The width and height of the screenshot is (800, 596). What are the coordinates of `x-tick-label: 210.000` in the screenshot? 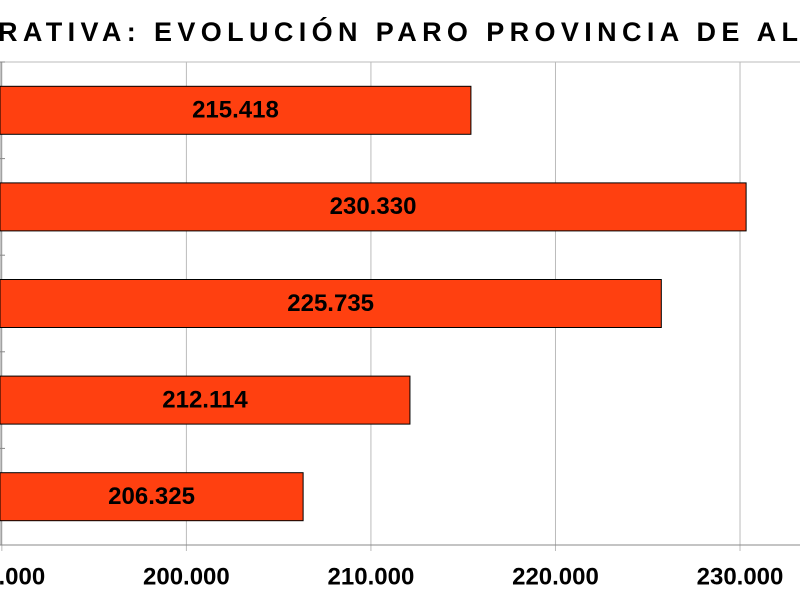 It's located at (371, 576).